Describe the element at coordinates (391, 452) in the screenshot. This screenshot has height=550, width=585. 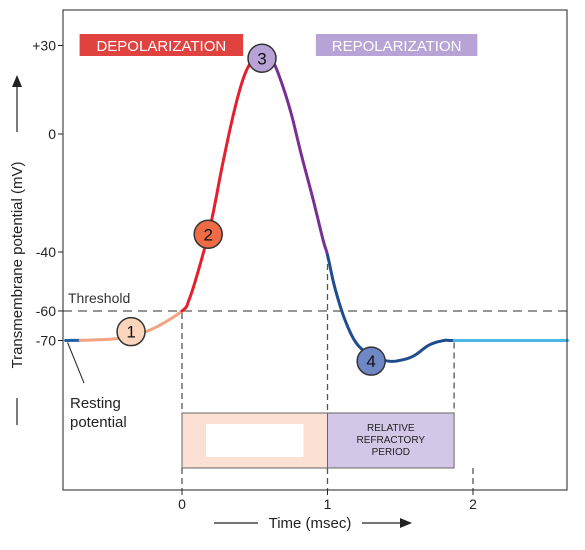
I see `refractory-label-line: PERIOD` at that location.